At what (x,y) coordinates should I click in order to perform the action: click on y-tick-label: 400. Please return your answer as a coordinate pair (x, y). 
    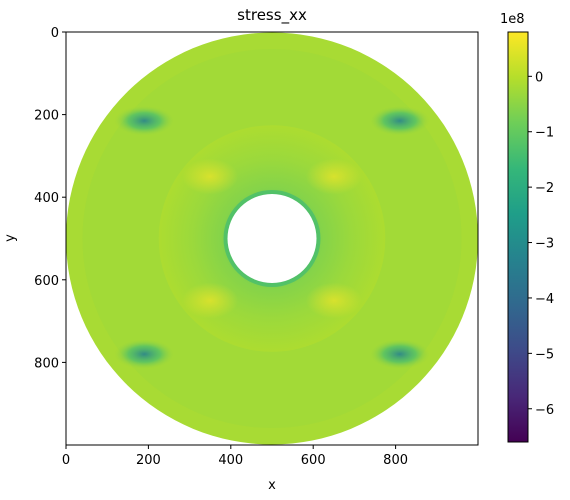
    Looking at the image, I should click on (46, 198).